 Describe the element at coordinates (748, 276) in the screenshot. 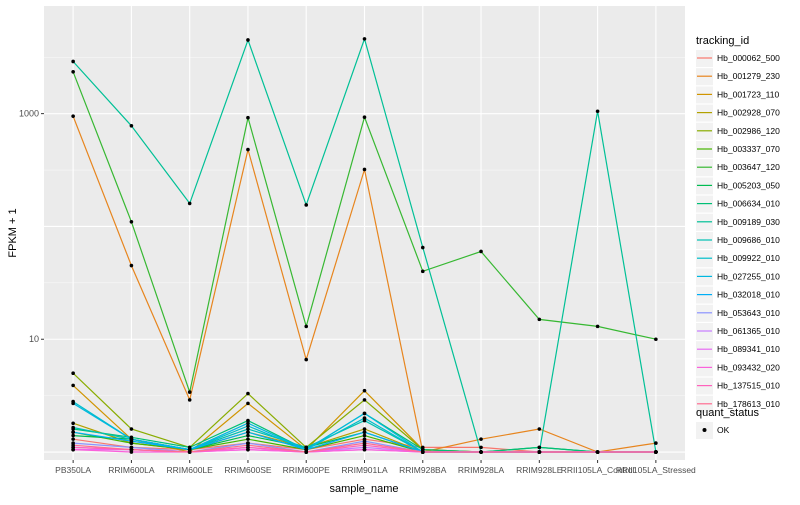

I see `legend-label: Hb_027255_010` at that location.